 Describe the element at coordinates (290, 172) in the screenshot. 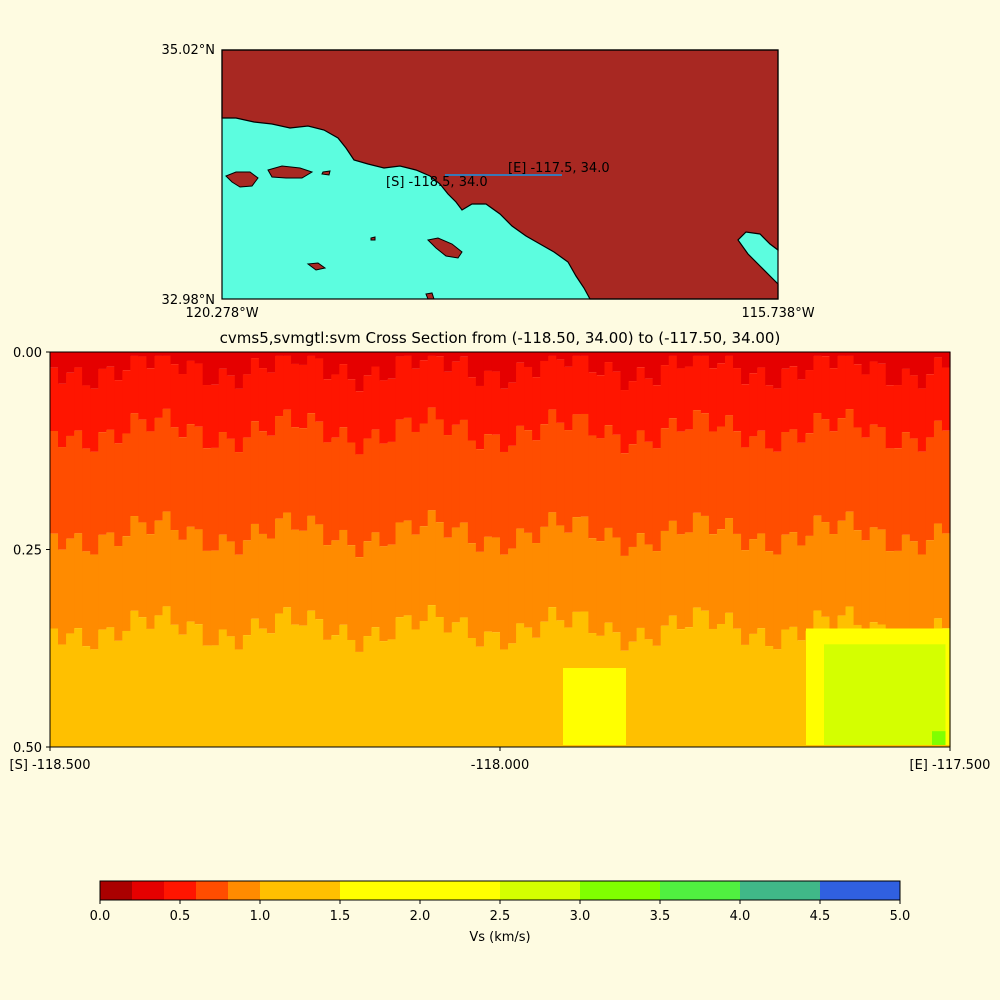

I see `island` at that location.